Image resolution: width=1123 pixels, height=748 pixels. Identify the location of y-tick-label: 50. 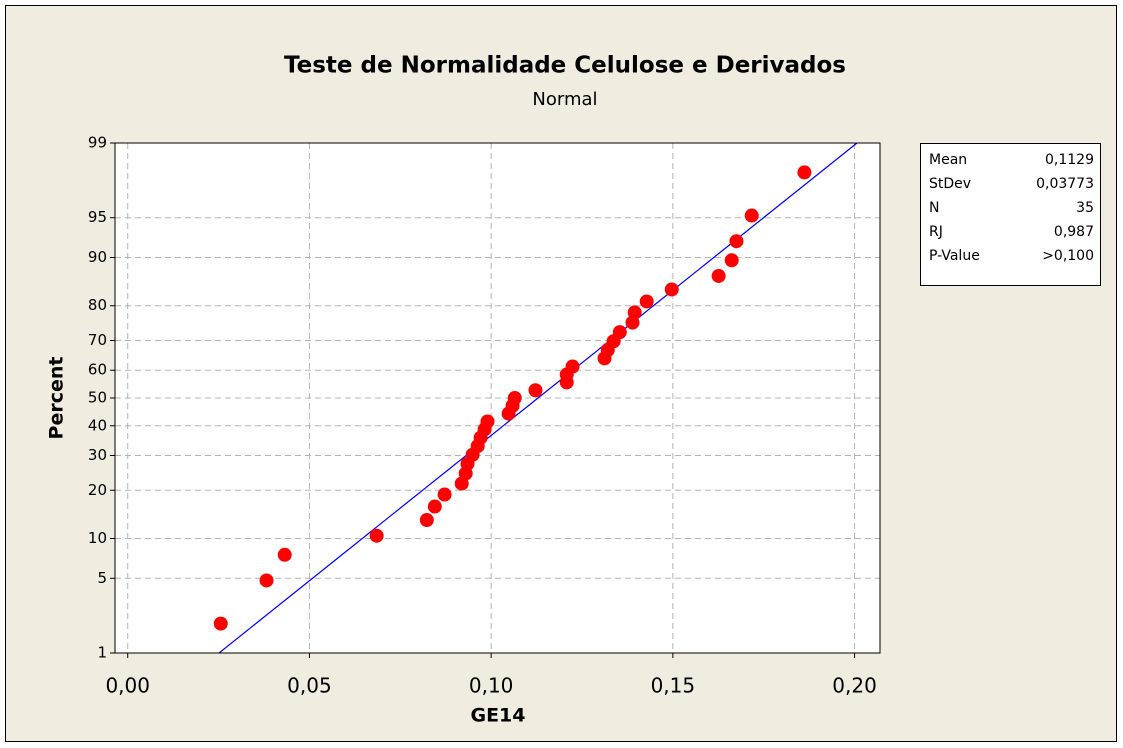
(97, 398).